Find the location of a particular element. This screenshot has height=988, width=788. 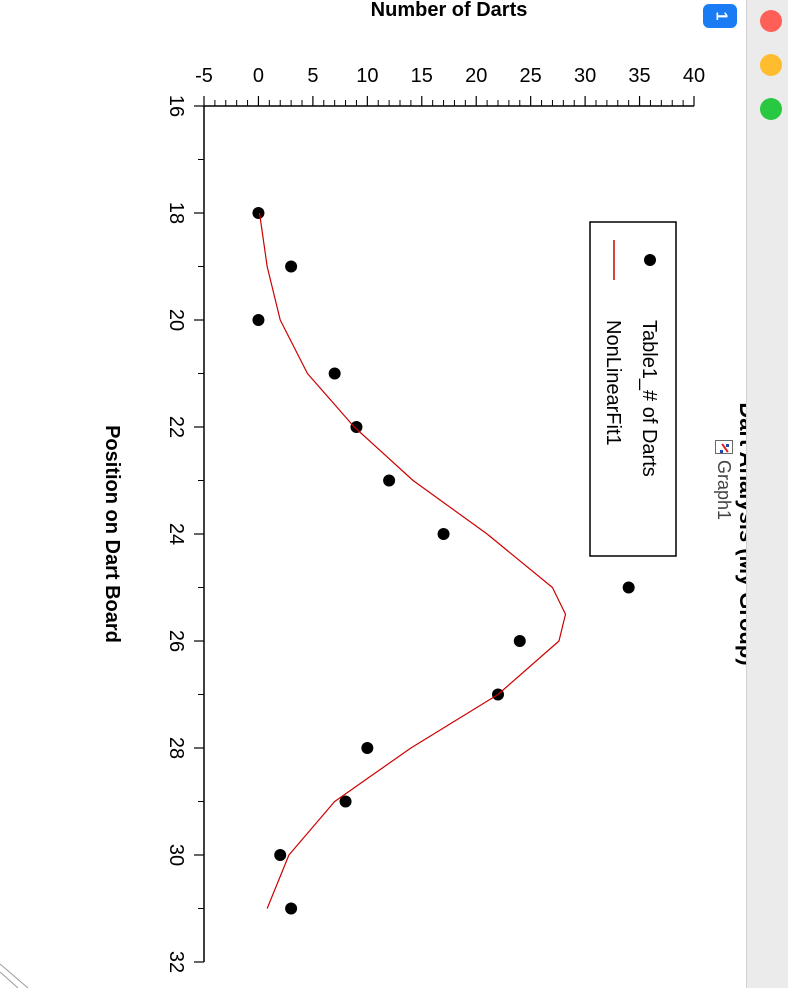

window-number-badge: 1 is located at coordinates (720, 16).